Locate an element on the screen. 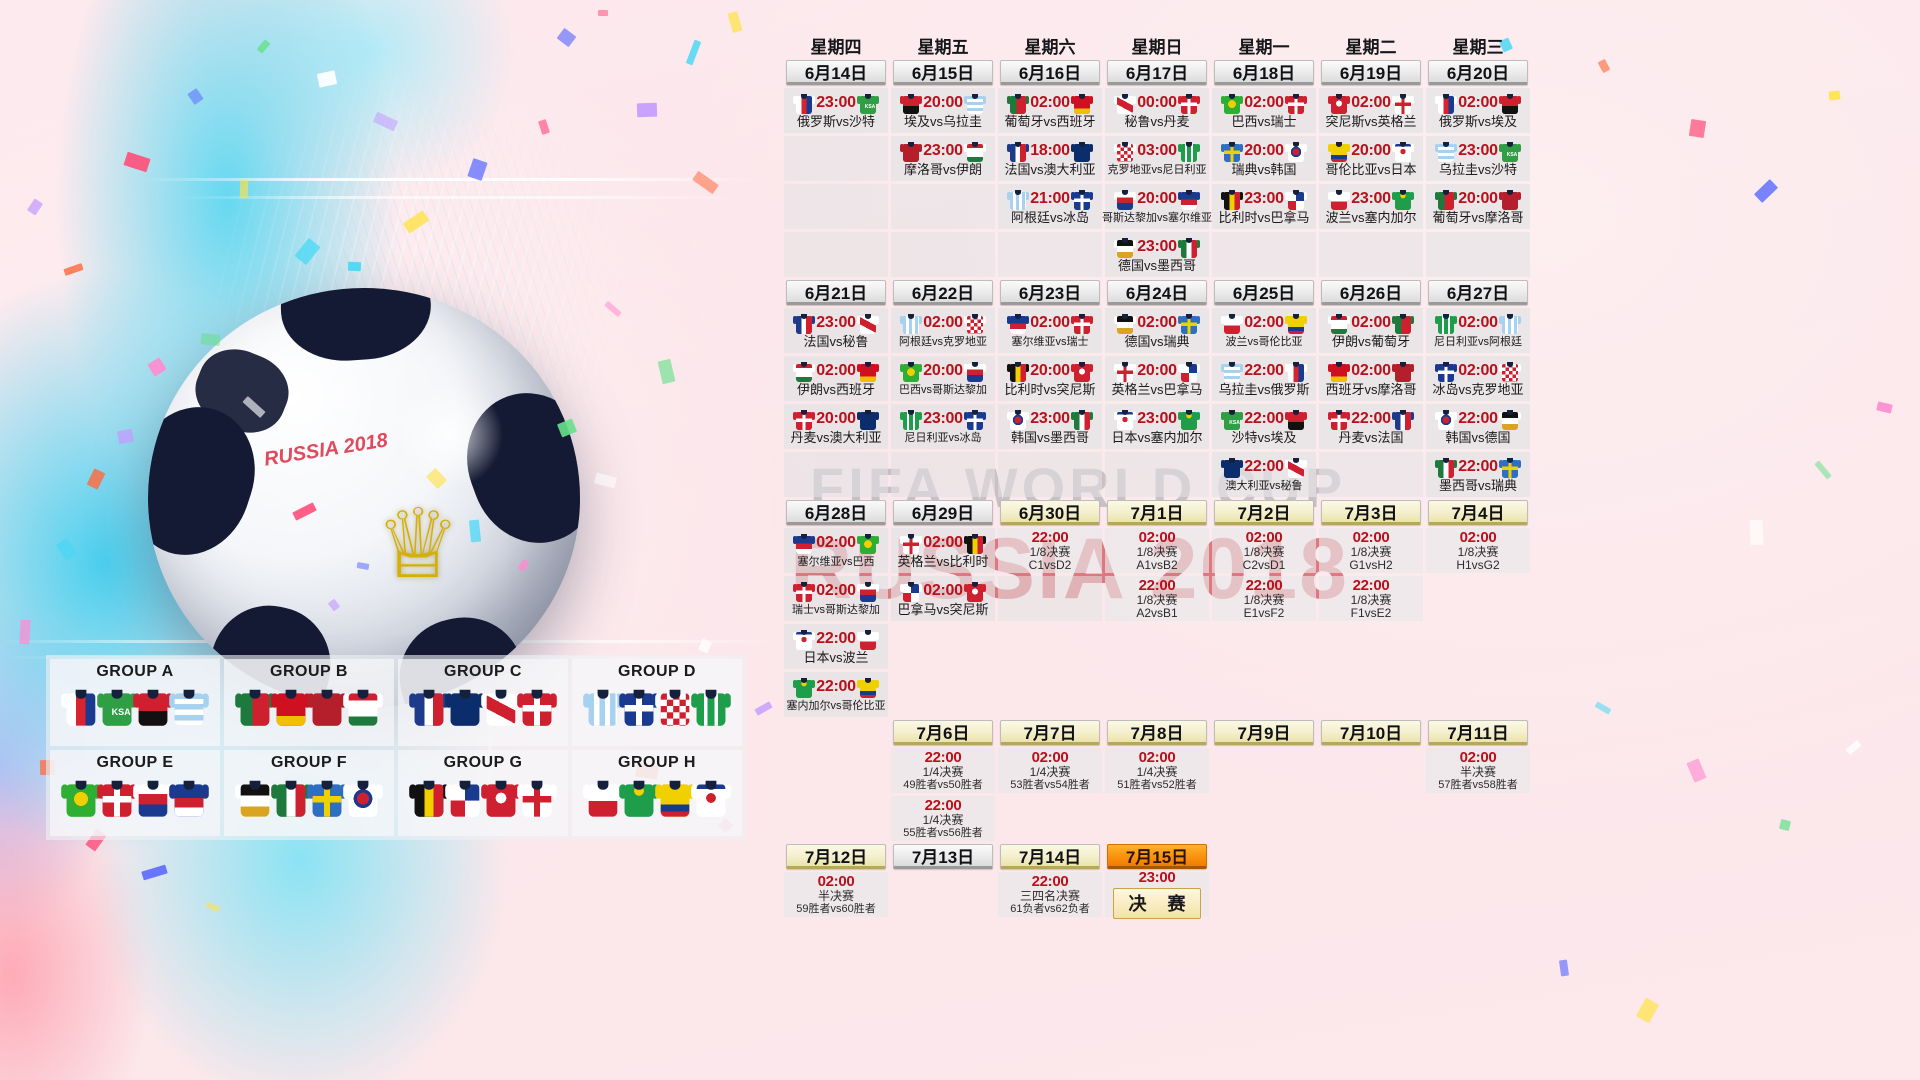 The image size is (1920, 1080). match-cell: 02:00 俄罗斯vs埃及 is located at coordinates (1478, 110).